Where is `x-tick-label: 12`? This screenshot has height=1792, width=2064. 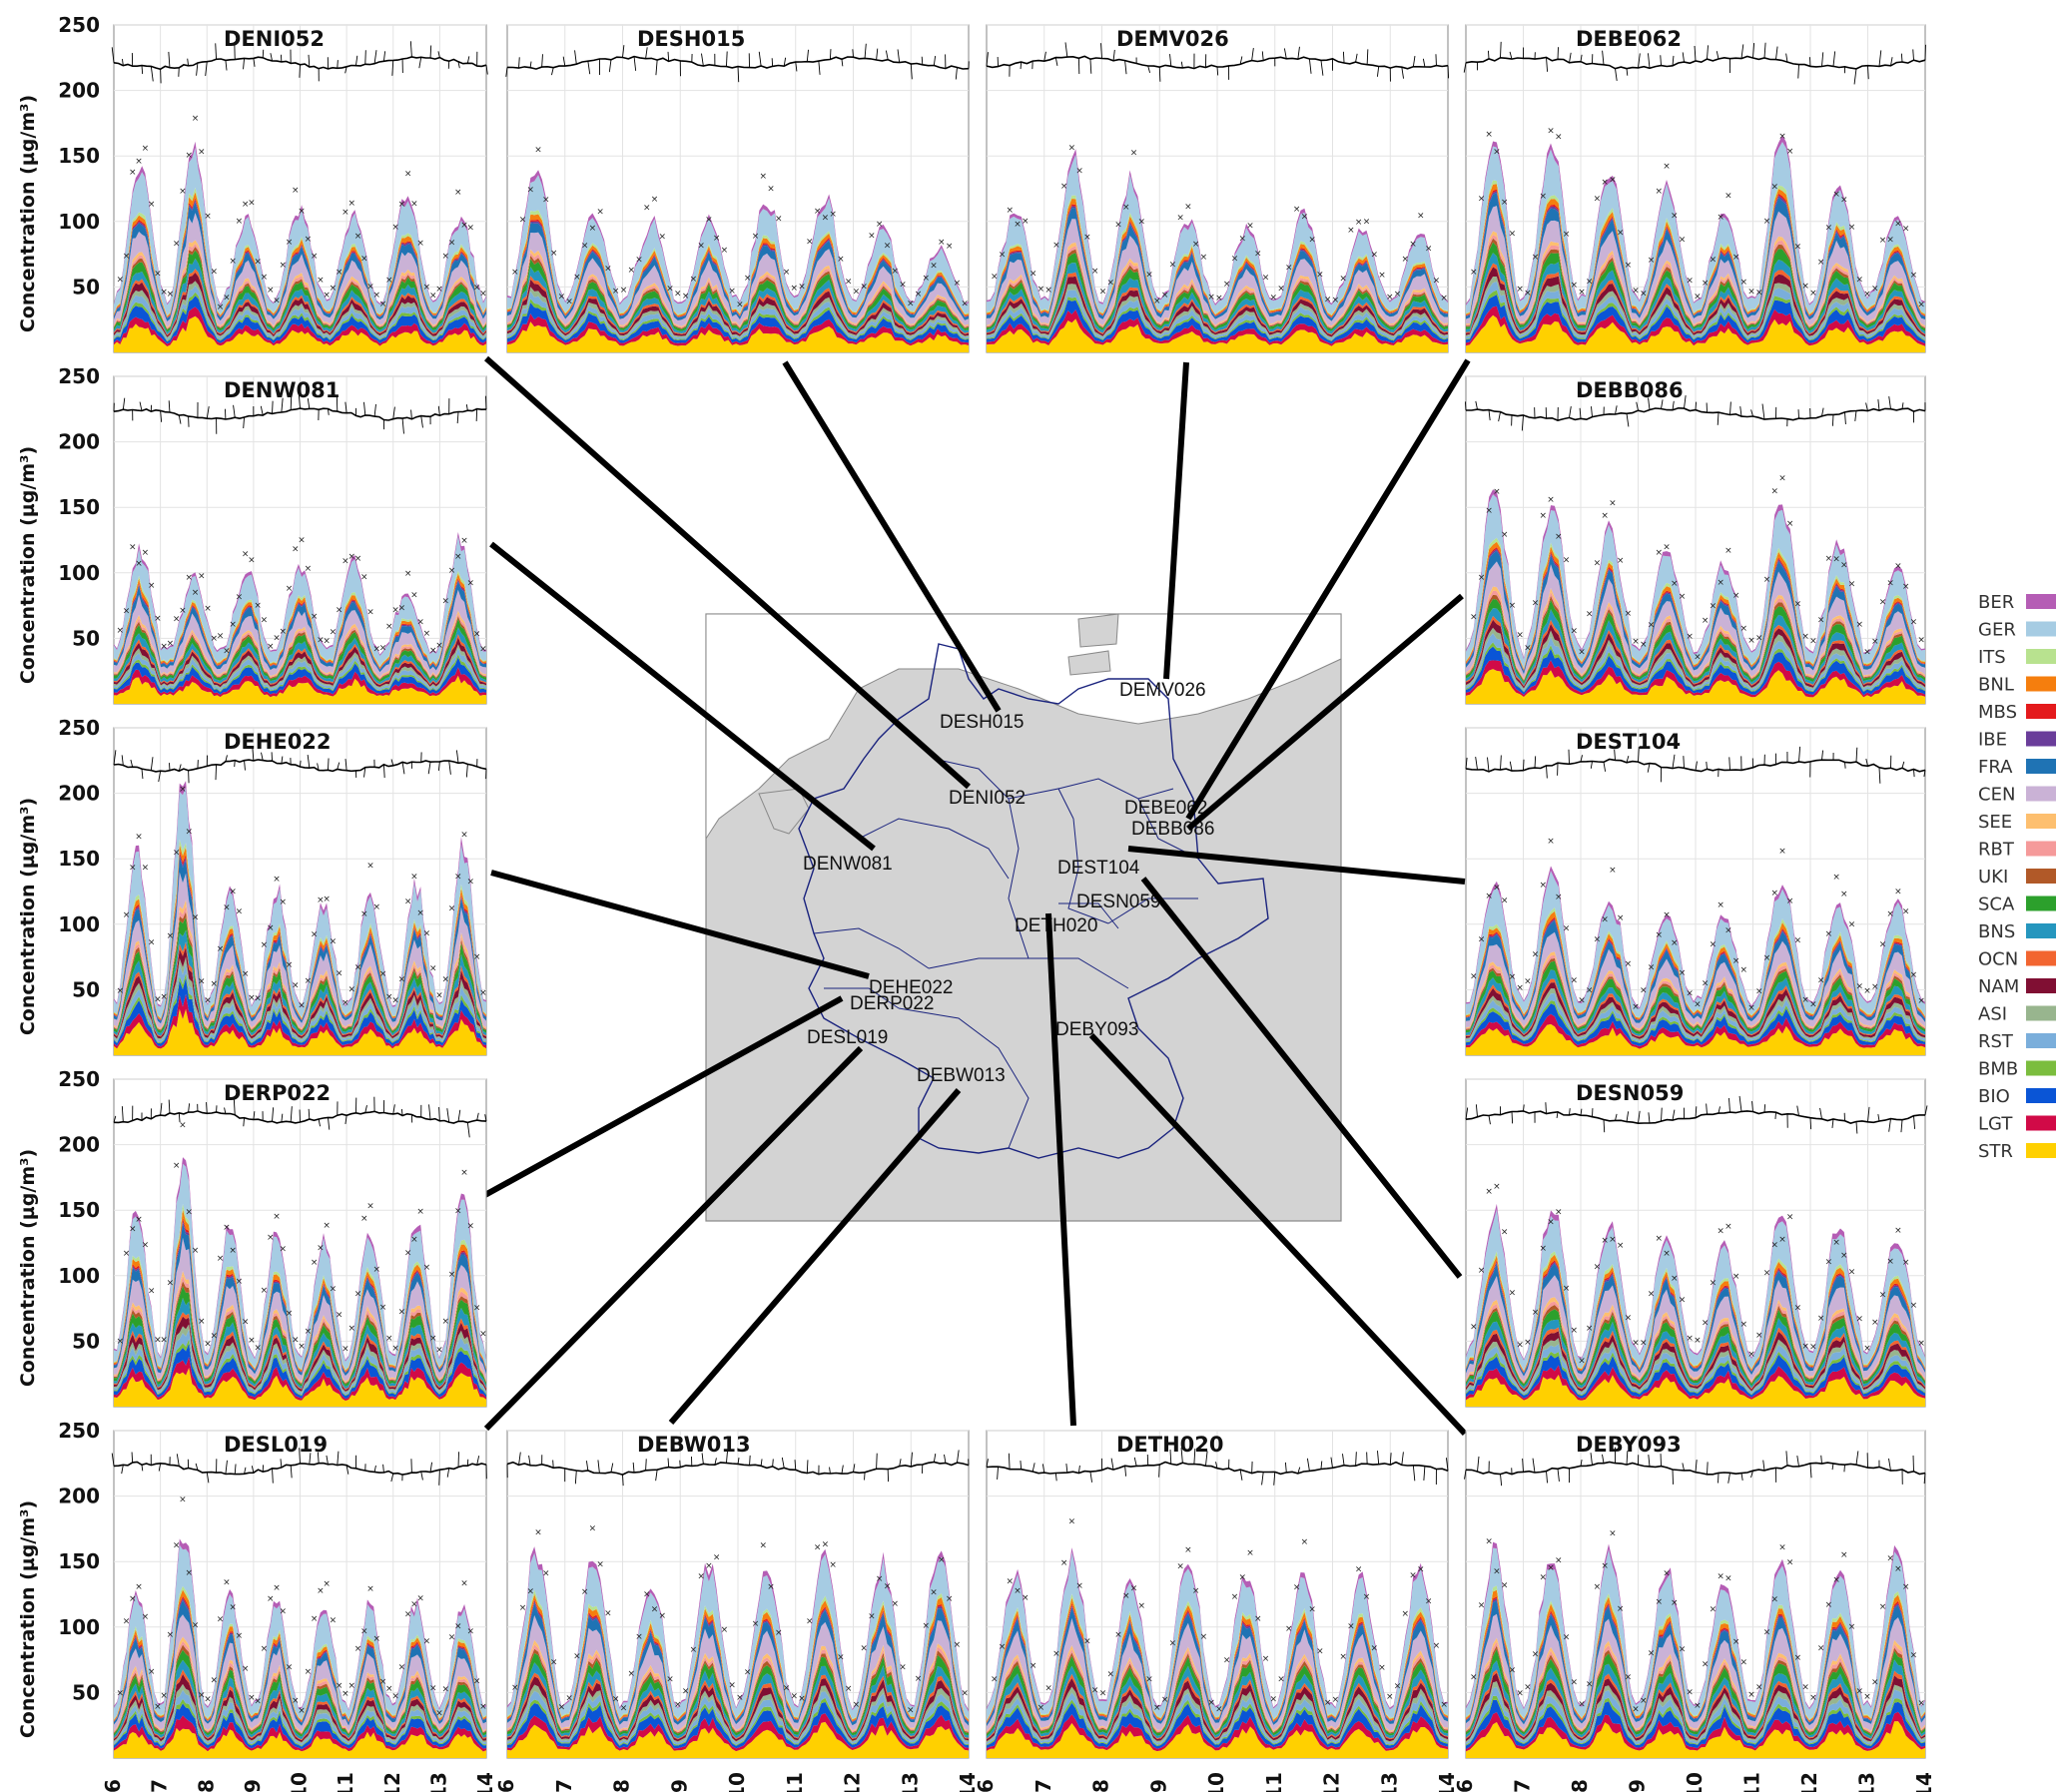 x-tick-label: 12 is located at coordinates (1809, 1782).